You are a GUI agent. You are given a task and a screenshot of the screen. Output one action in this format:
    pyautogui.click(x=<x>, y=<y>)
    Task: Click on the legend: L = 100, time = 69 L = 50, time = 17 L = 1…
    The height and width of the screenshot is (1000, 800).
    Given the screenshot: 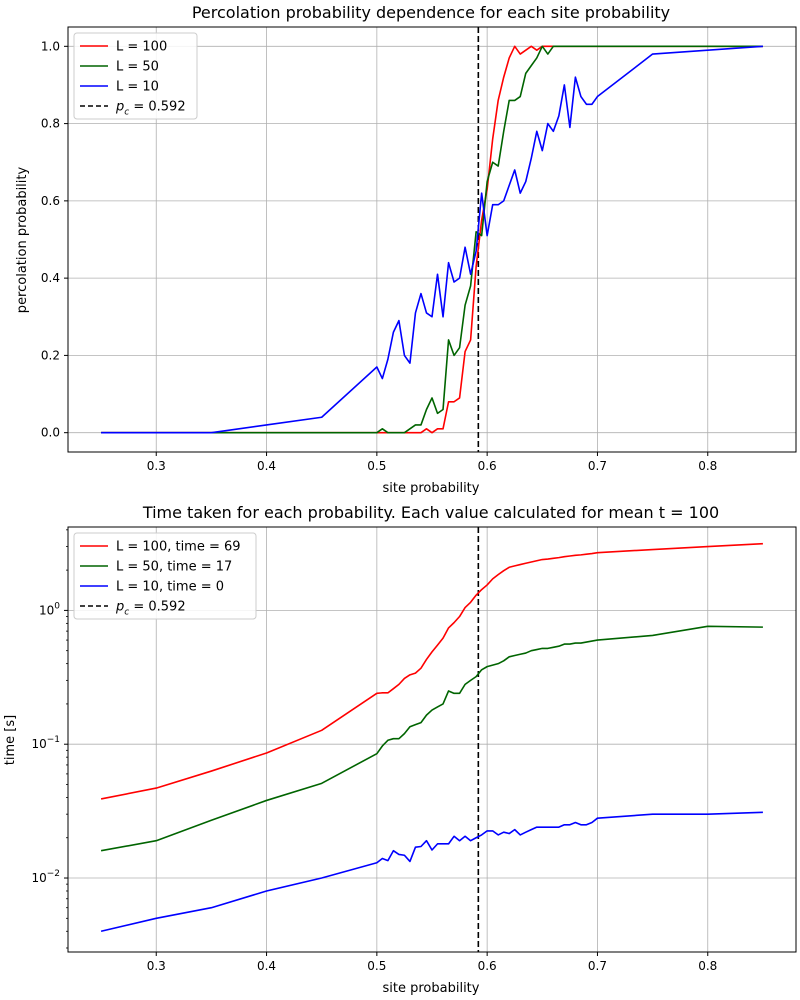 What is the action you would take?
    pyautogui.click(x=165, y=576)
    